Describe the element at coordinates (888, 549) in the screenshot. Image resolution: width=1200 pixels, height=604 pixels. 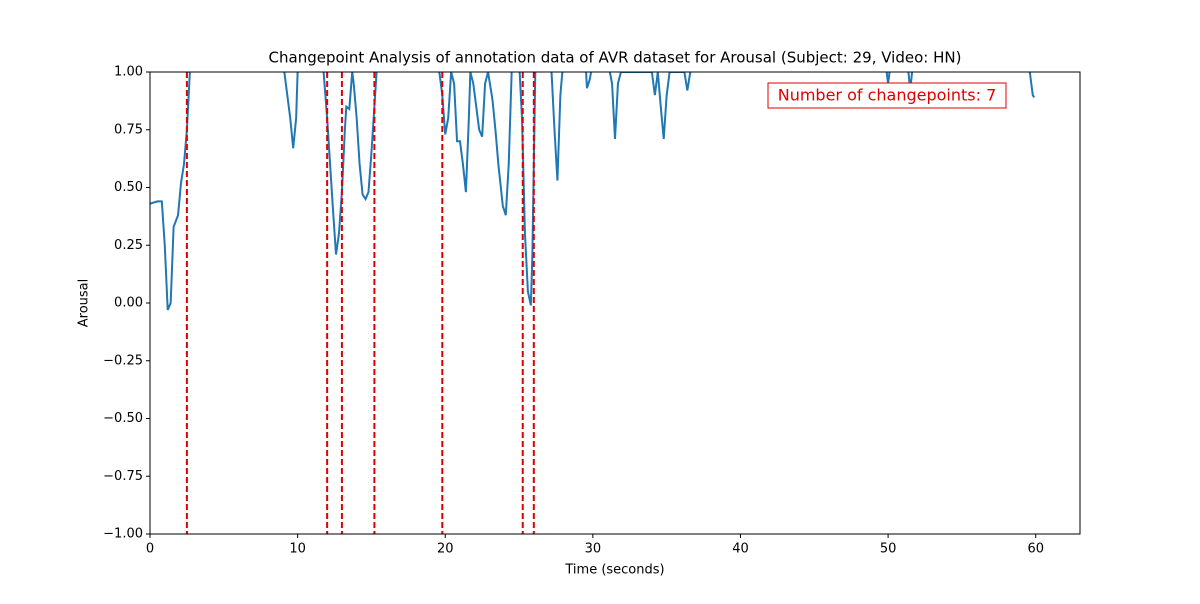
I see `x-tick-label: 50` at that location.